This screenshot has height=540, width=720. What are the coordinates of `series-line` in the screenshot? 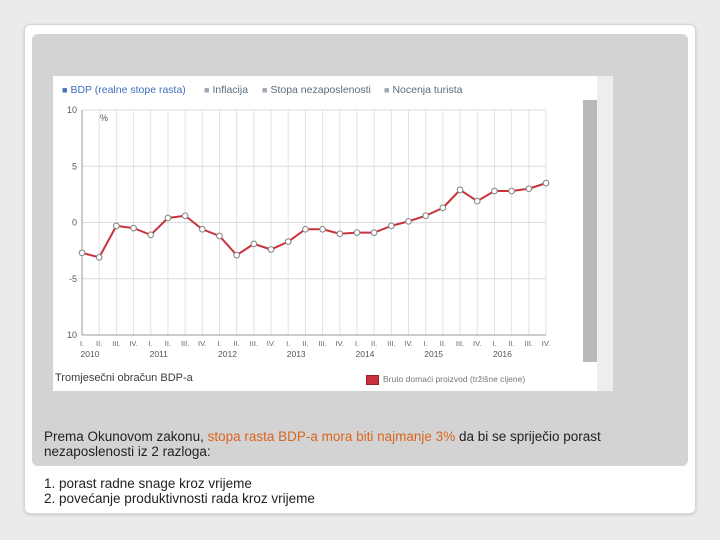 It's located at (314, 220).